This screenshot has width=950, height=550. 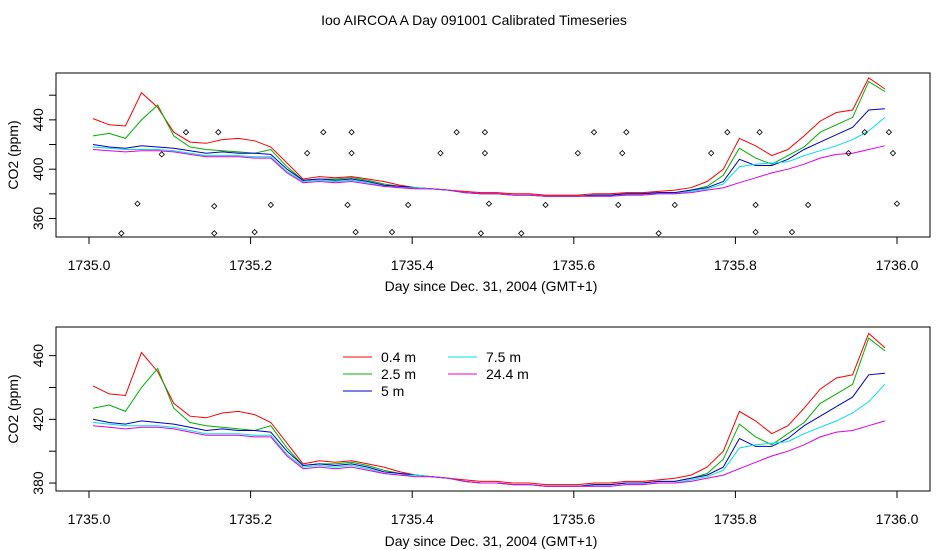 I want to click on top-x-tick-label: 1735.4, so click(x=412, y=265).